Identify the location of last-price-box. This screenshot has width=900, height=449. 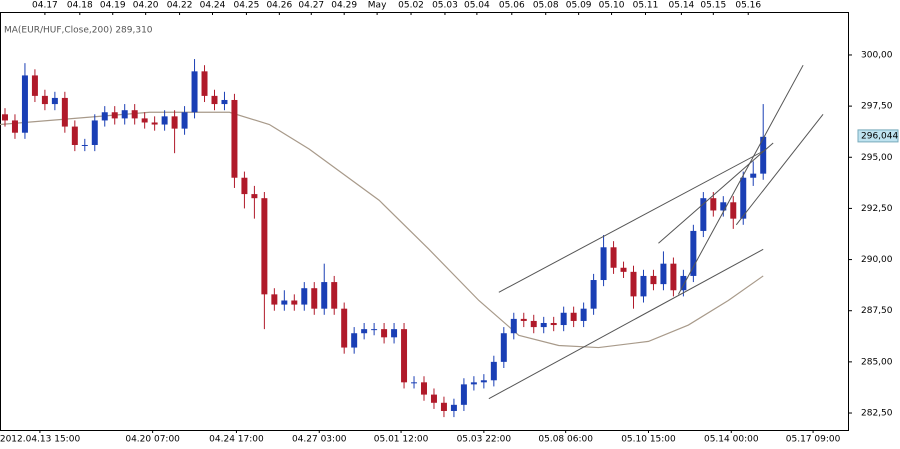
(878, 136).